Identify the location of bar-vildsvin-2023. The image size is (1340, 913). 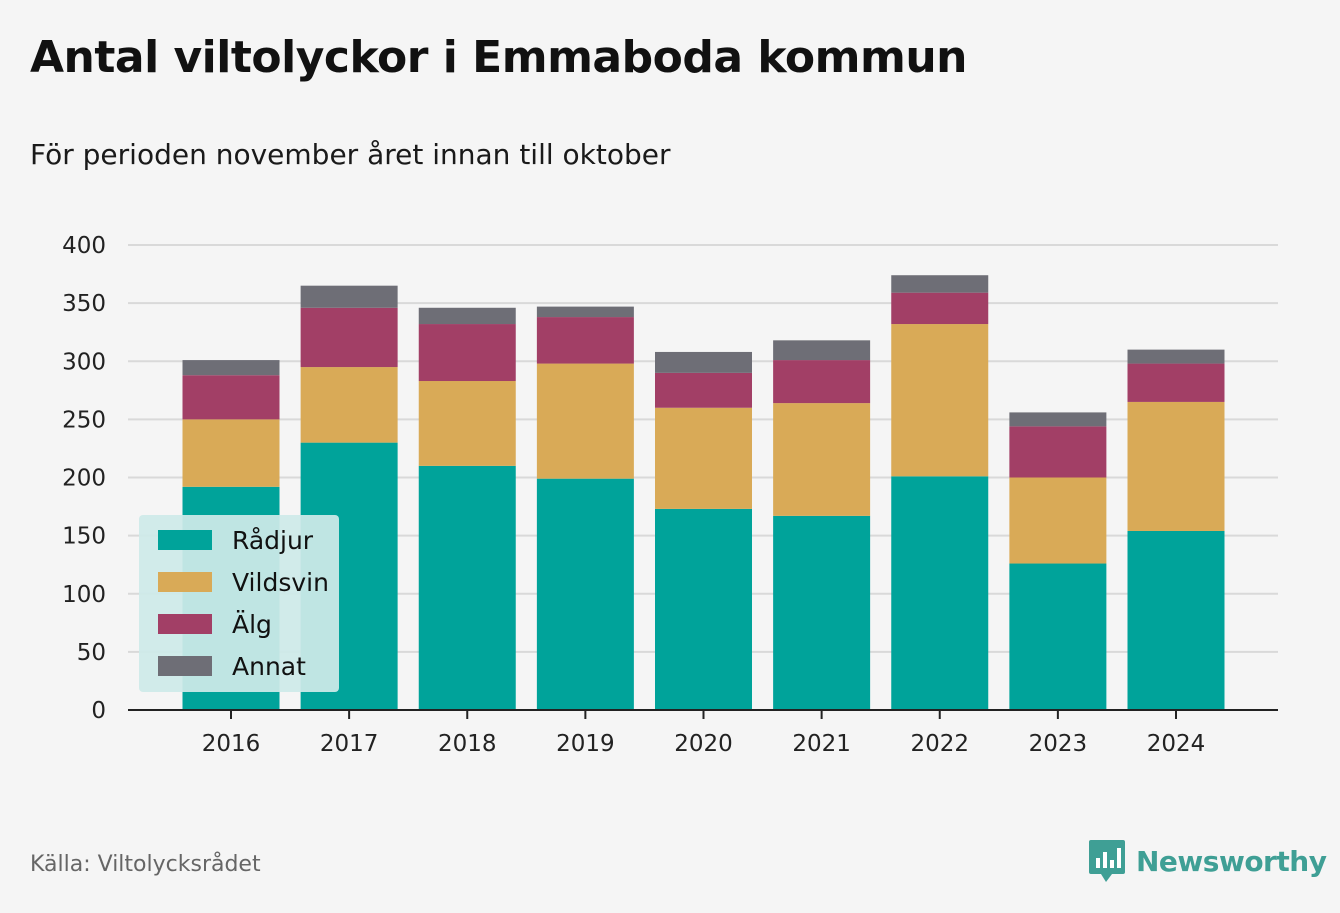
(1058, 520).